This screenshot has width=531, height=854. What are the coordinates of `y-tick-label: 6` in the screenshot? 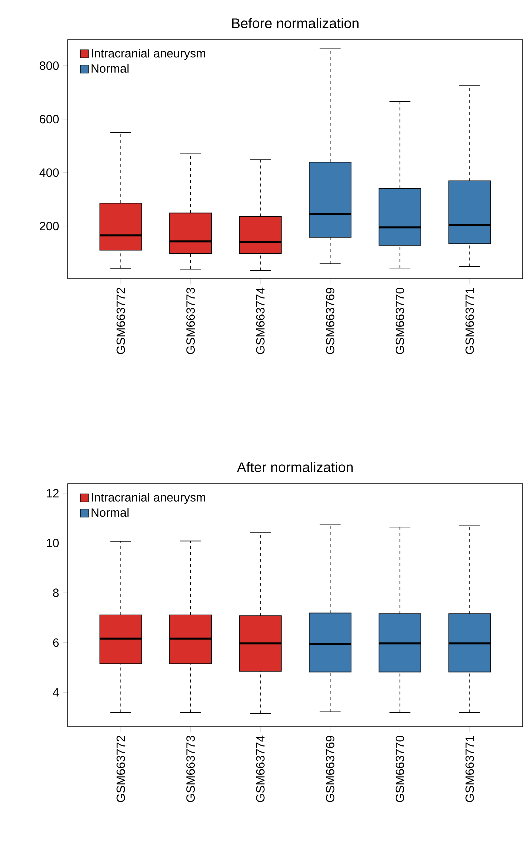 It's located at (56, 643).